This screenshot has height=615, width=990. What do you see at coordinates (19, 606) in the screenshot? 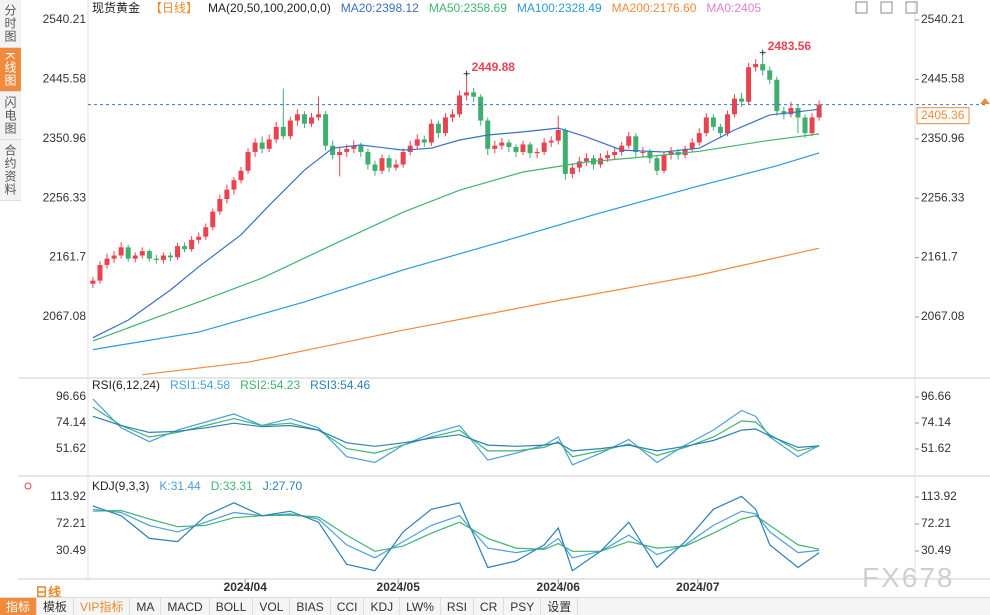
I see `tab: 指标` at bounding box center [19, 606].